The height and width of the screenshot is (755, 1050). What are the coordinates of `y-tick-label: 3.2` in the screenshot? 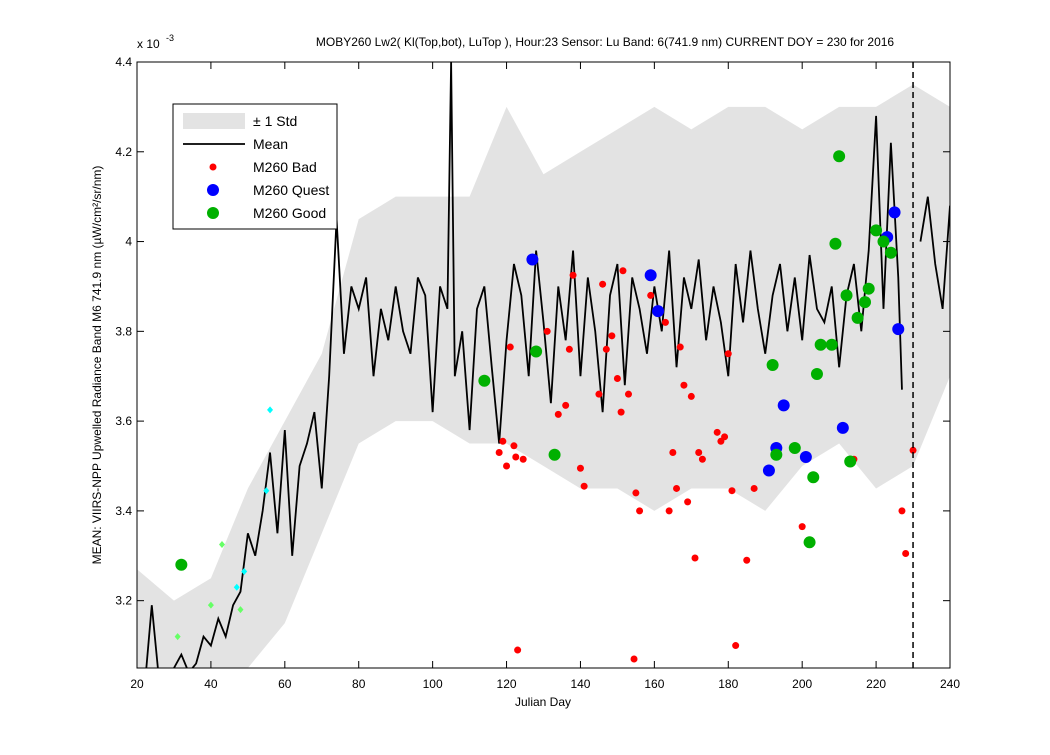 It's located at (123, 601).